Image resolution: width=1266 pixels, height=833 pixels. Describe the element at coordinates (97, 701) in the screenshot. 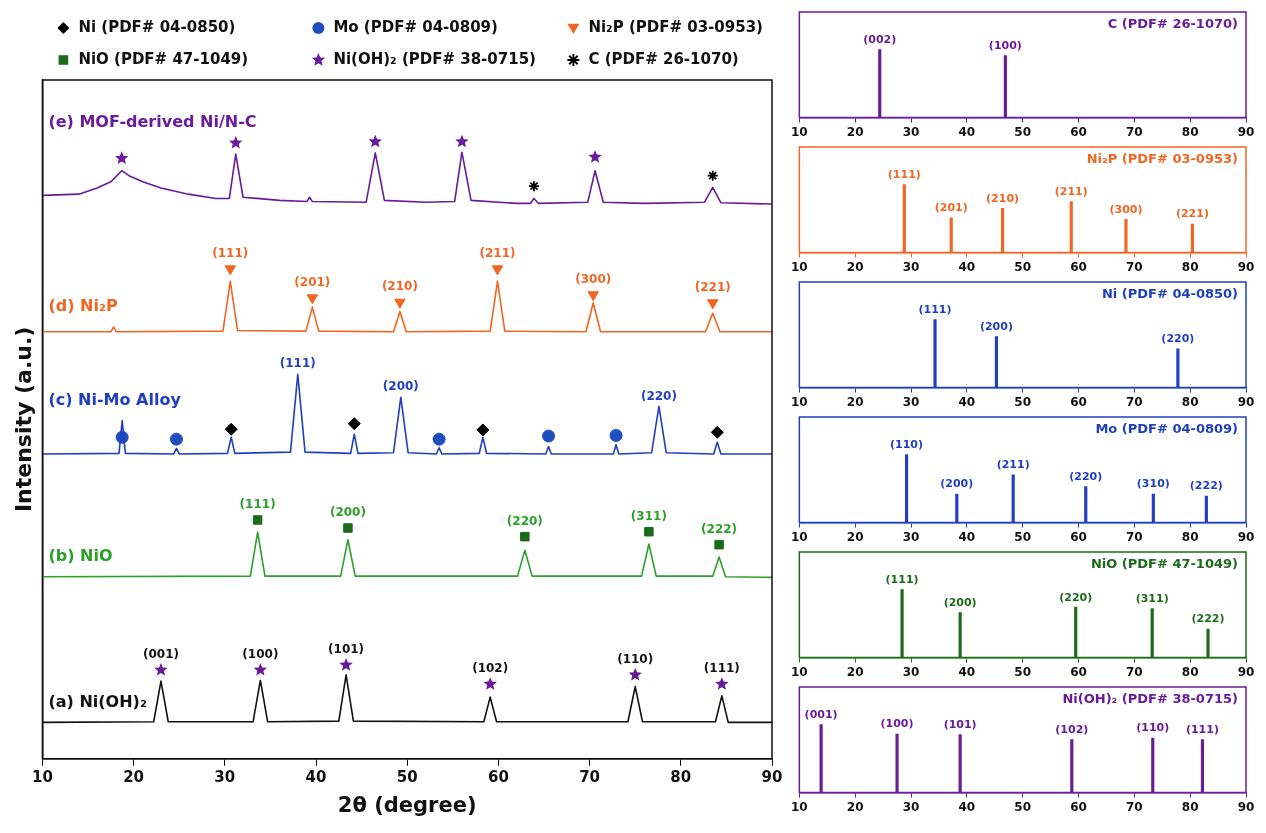

I see `series-label: (a) Ni(OH)₂` at that location.